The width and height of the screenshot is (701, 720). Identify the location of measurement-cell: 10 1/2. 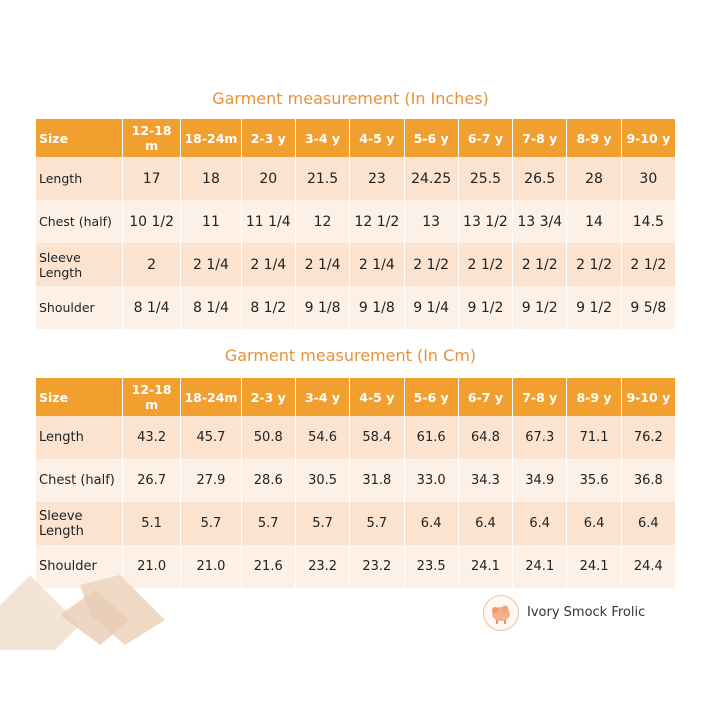
(152, 221).